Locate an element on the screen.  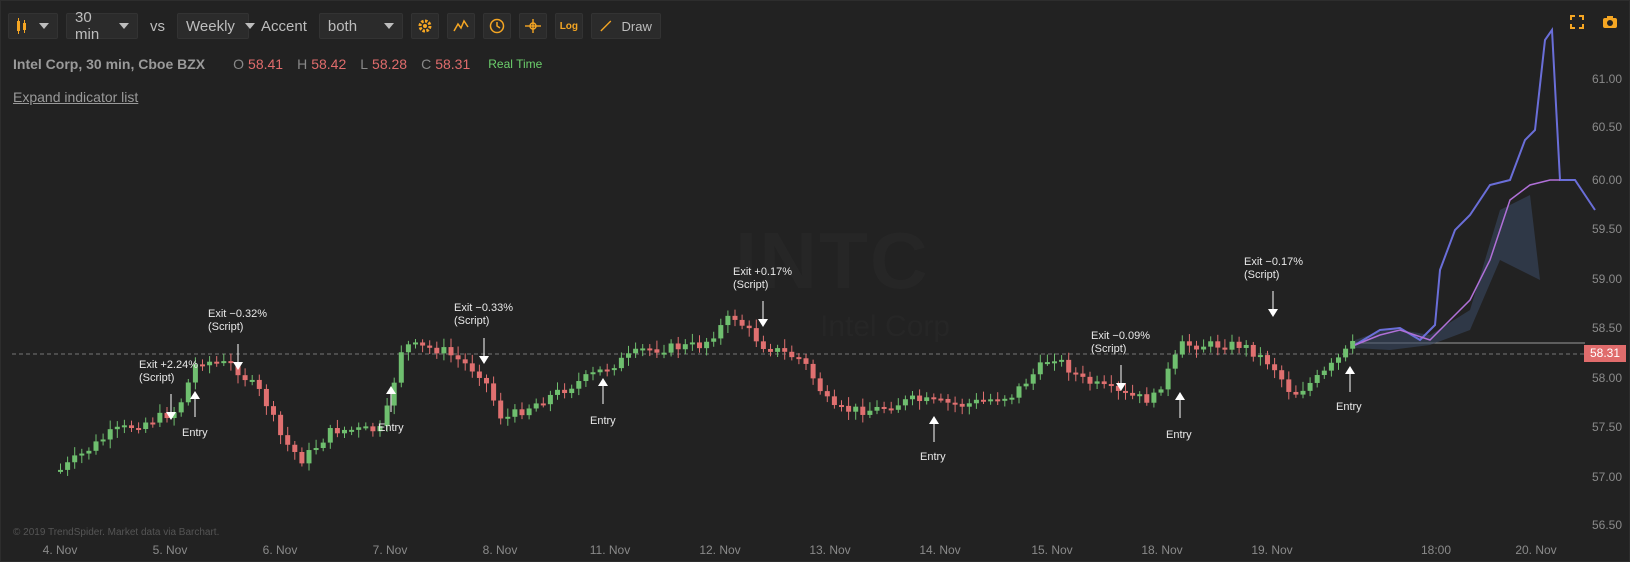
crosshair-button is located at coordinates (532, 26).